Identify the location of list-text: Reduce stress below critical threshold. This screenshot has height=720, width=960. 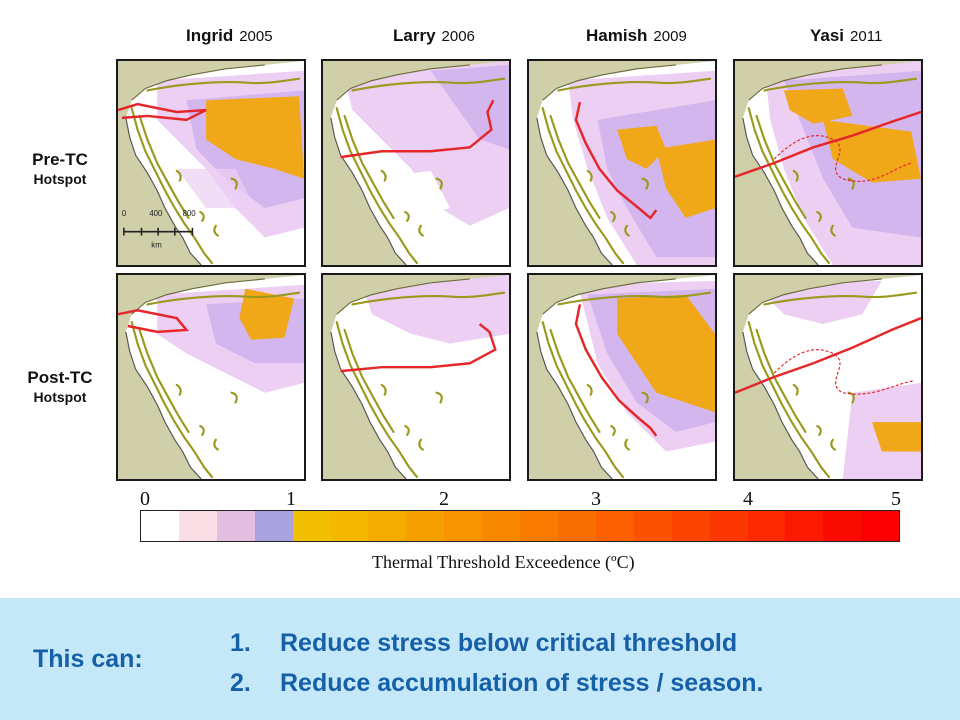
(509, 643).